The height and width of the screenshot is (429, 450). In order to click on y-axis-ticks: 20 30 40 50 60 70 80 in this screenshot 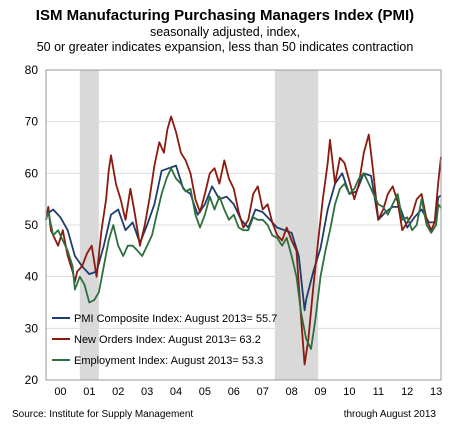, I will do `click(32, 225)`.